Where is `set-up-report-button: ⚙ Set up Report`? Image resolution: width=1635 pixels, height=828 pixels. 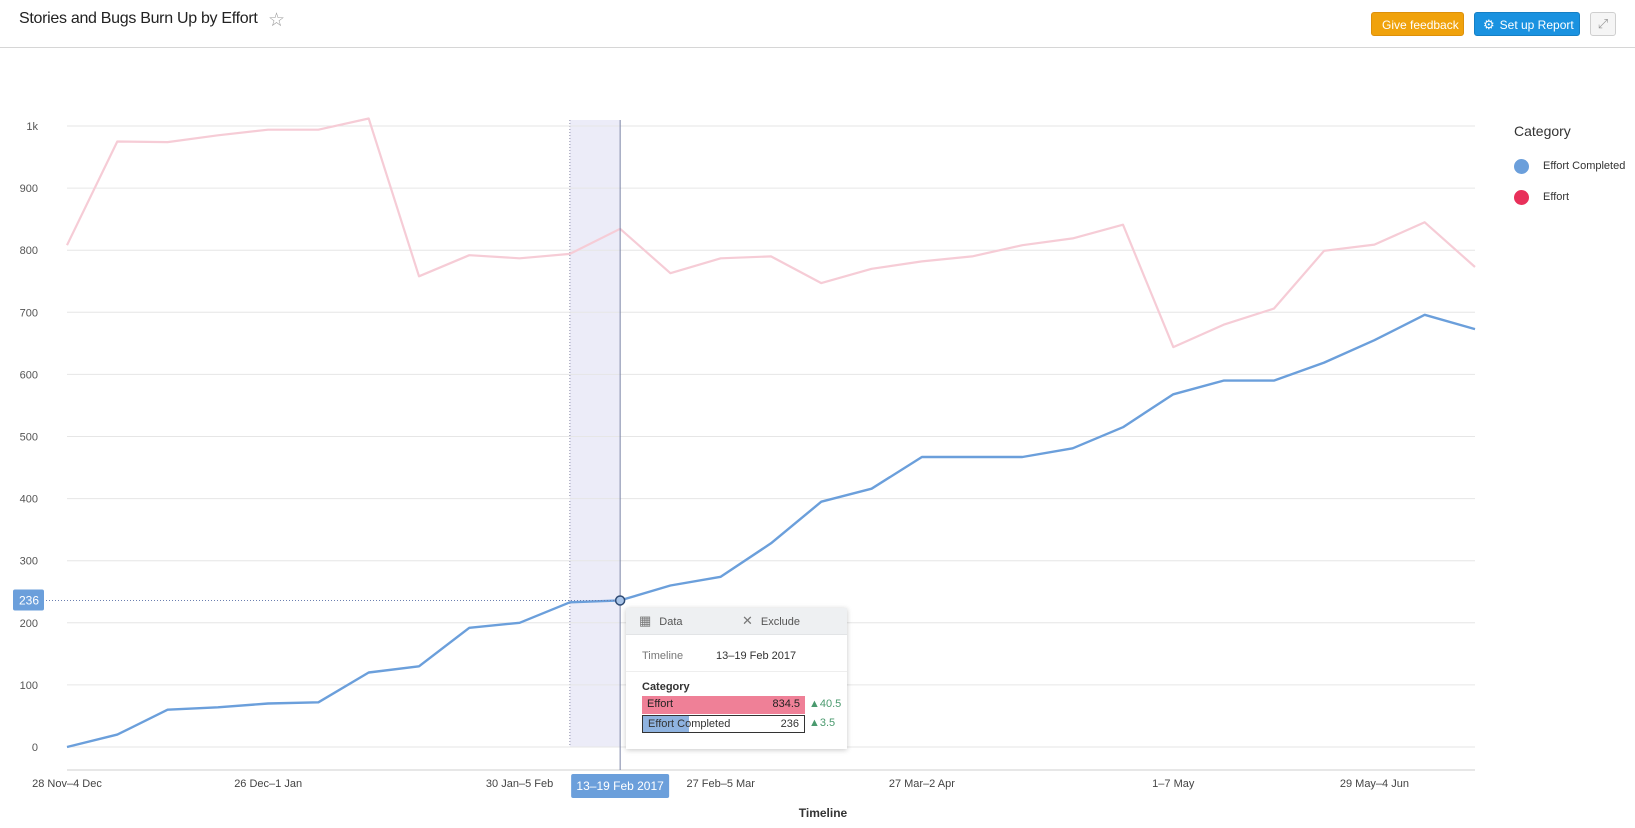
set-up-report-button: ⚙ Set up Report is located at coordinates (1527, 24).